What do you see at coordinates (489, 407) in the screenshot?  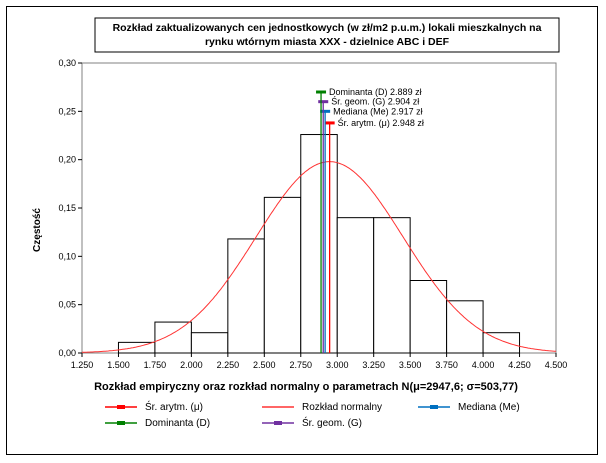 I see `legend-label: Mediana (Me)` at bounding box center [489, 407].